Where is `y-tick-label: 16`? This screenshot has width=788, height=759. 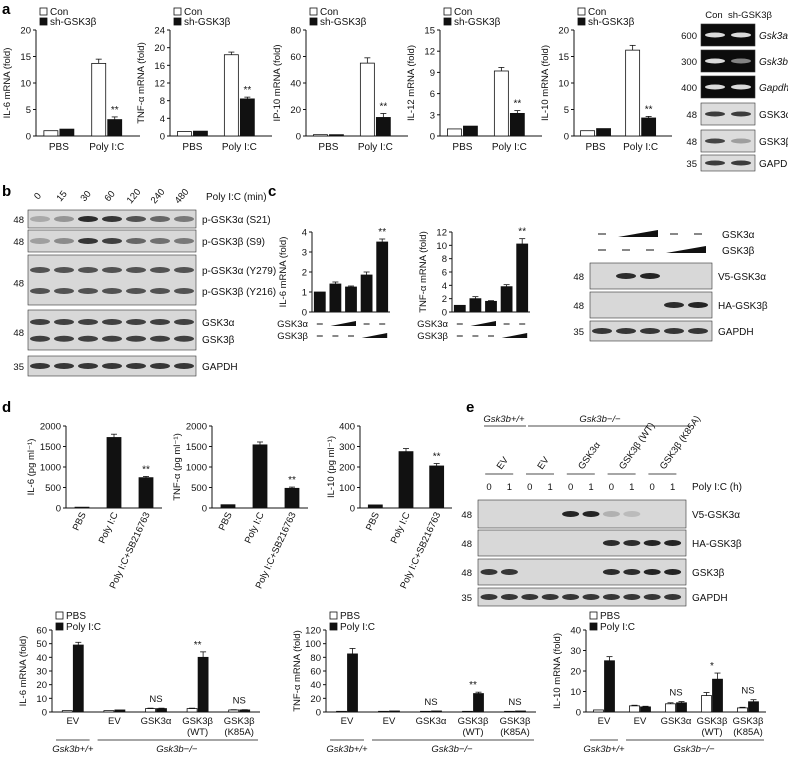
y-tick-label: 16 is located at coordinates (159, 66).